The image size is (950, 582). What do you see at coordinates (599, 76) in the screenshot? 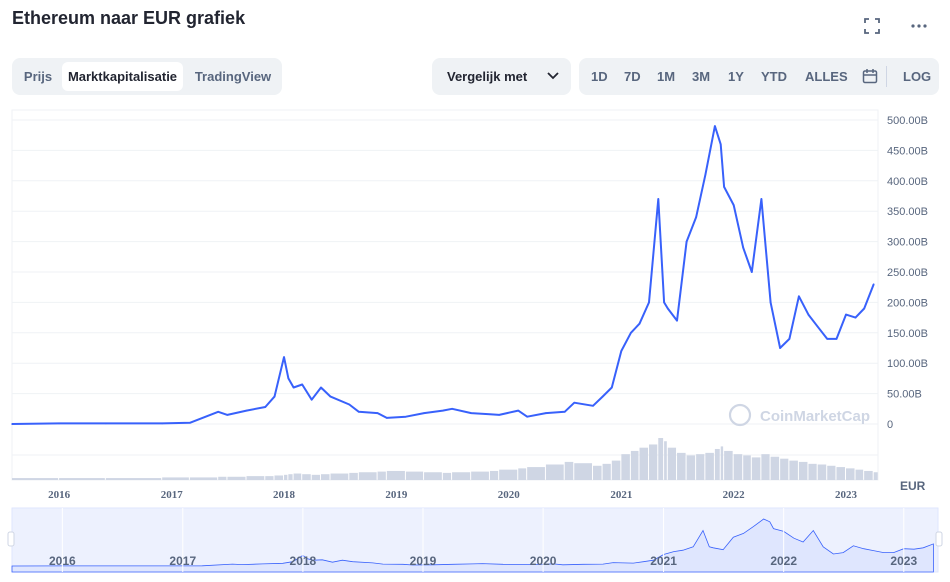
I see `range-1d: 1D` at bounding box center [599, 76].